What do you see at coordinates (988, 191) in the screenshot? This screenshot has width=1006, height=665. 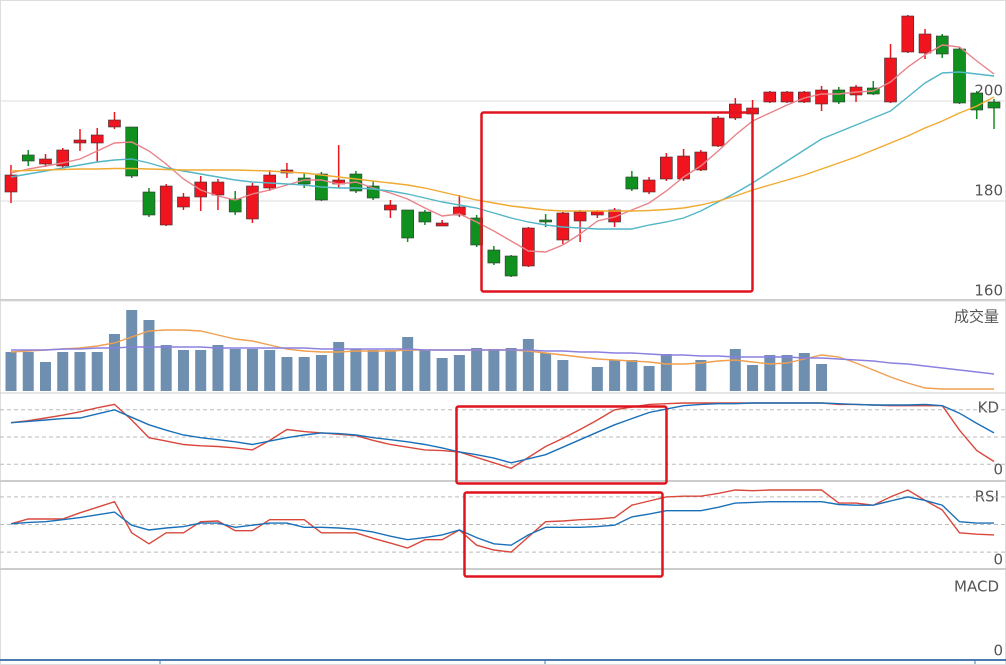 I see `y-tick-label: 180` at bounding box center [988, 191].